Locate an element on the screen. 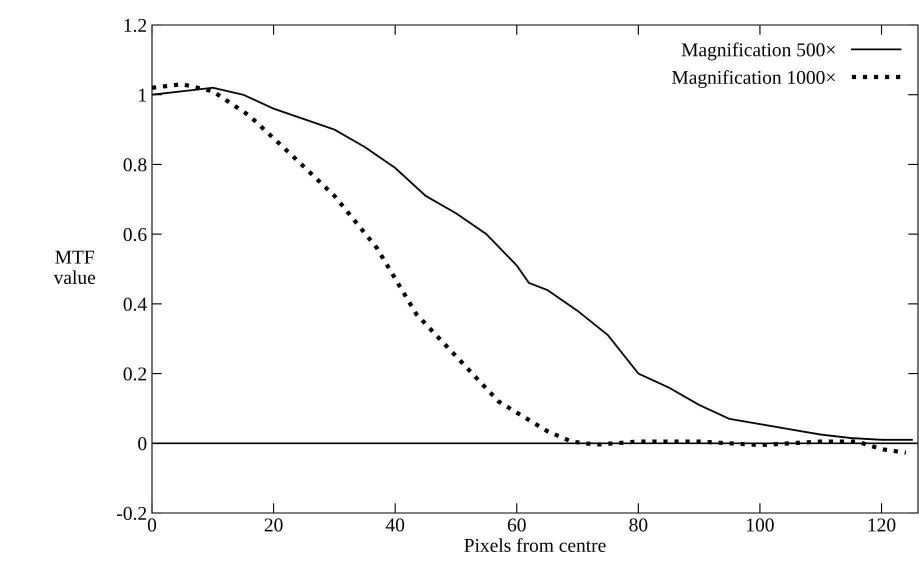 Image resolution: width=919 pixels, height=581 pixels. y-tick-label: 1 is located at coordinates (142, 95).